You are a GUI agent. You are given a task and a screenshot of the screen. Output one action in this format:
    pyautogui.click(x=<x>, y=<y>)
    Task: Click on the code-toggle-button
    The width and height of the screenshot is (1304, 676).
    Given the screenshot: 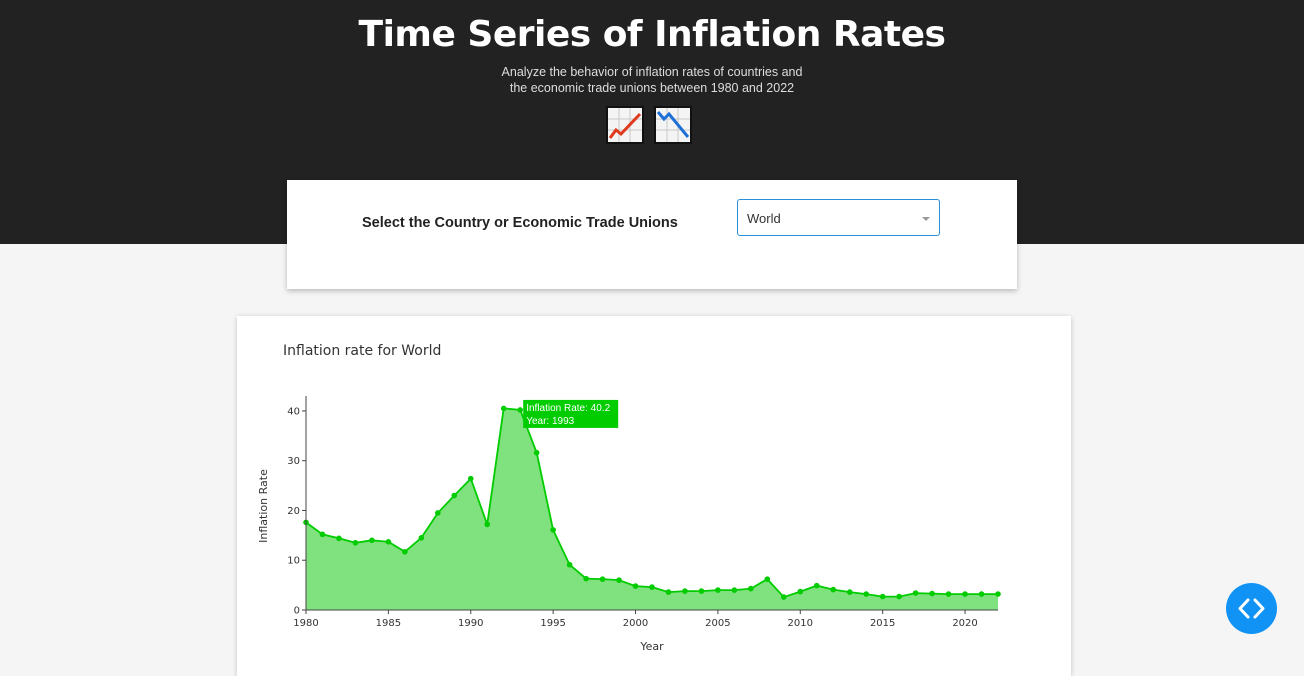 What is the action you would take?
    pyautogui.click(x=1251, y=608)
    